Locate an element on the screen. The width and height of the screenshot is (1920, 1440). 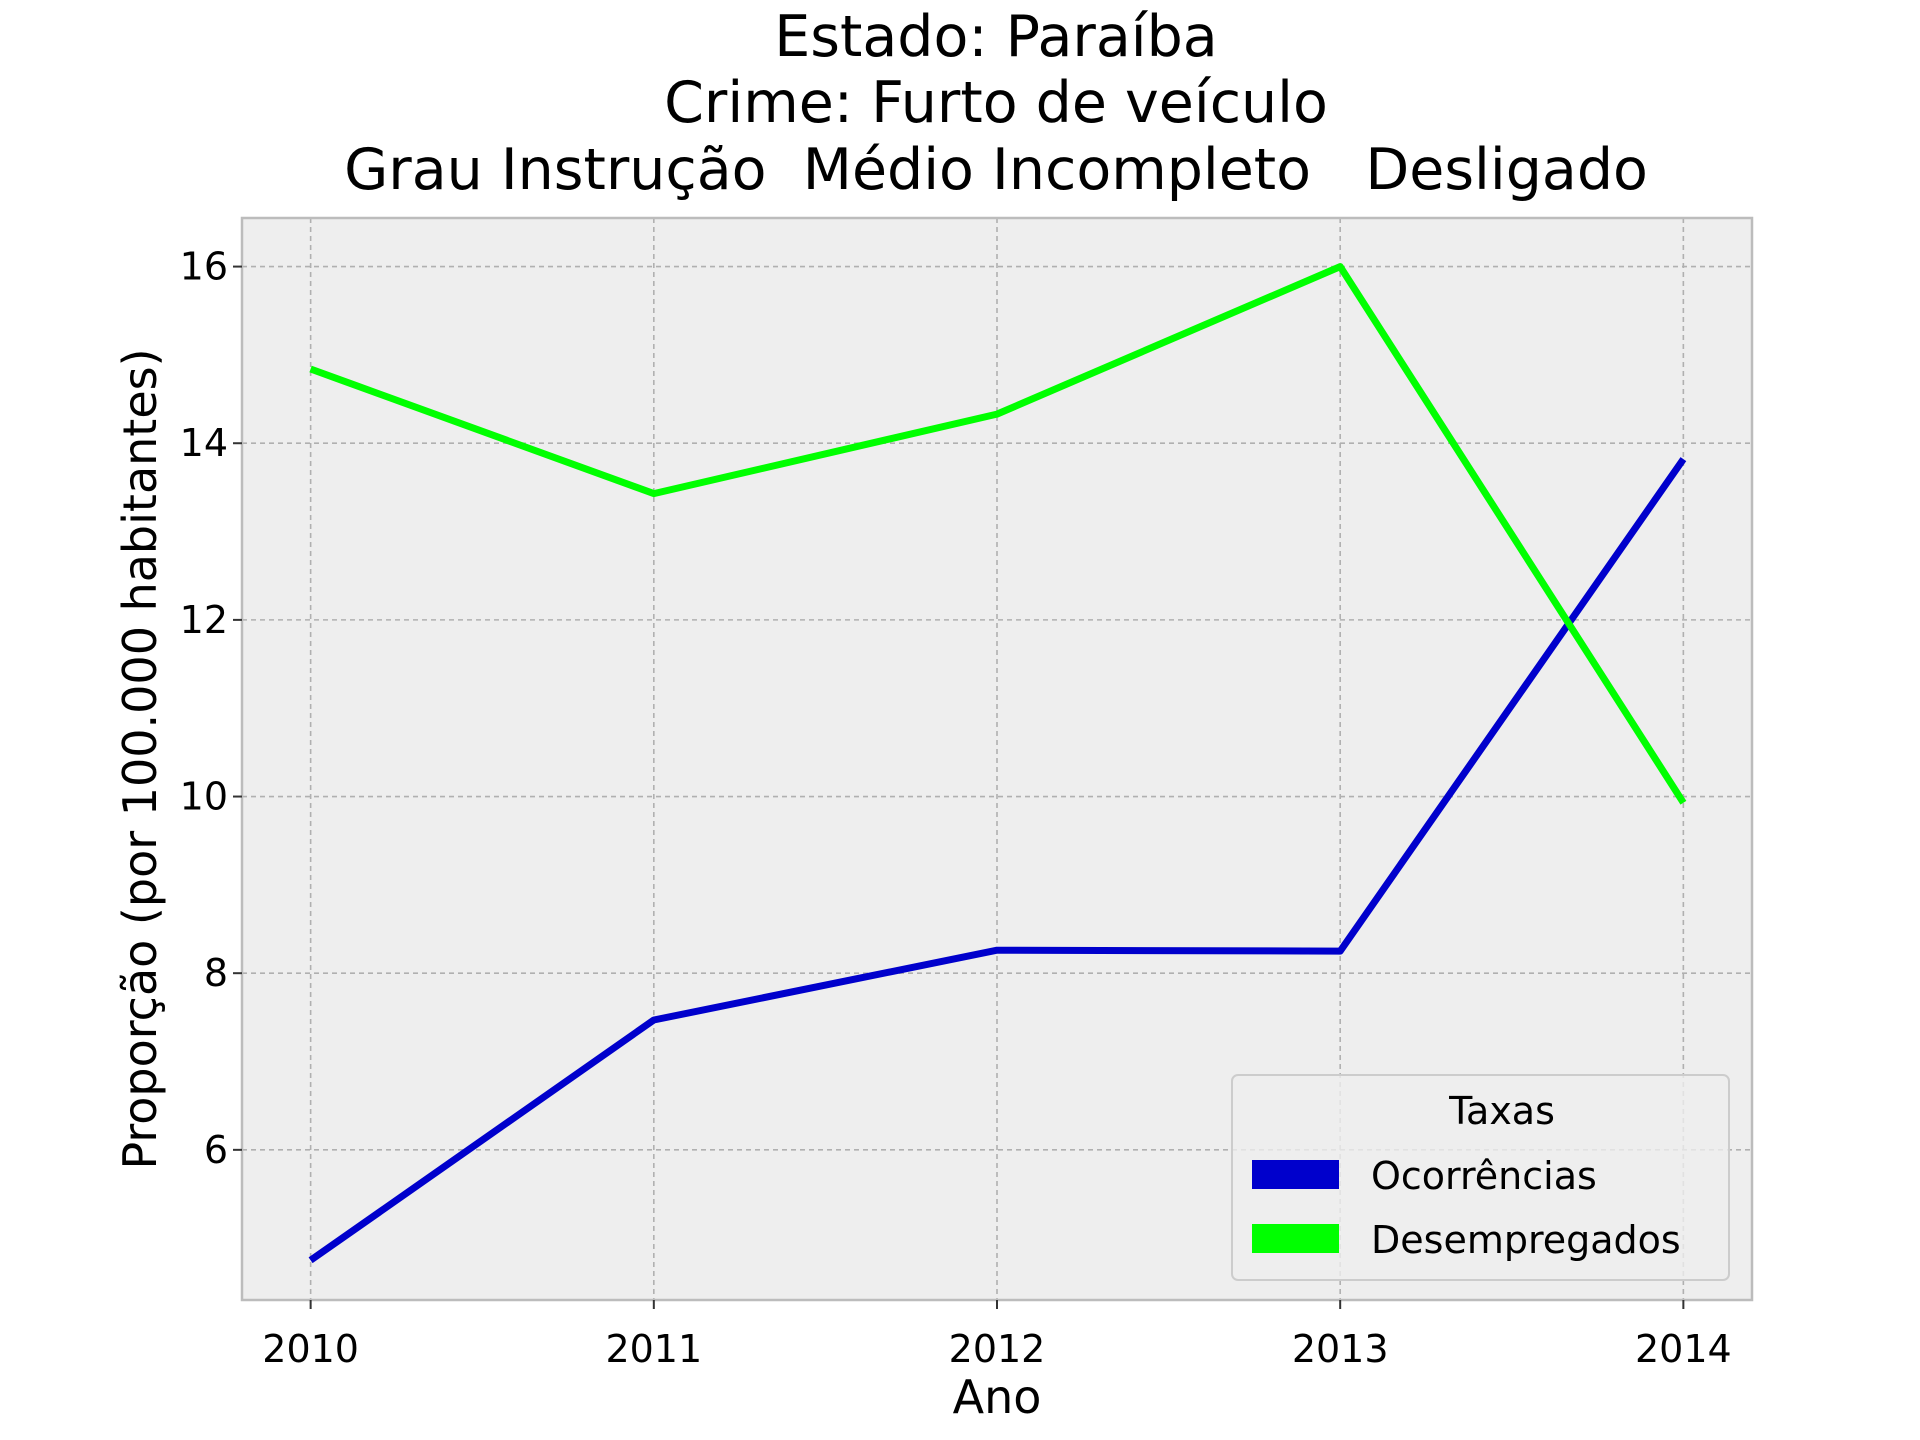
x-tick-label: 2012 is located at coordinates (997, 1349).